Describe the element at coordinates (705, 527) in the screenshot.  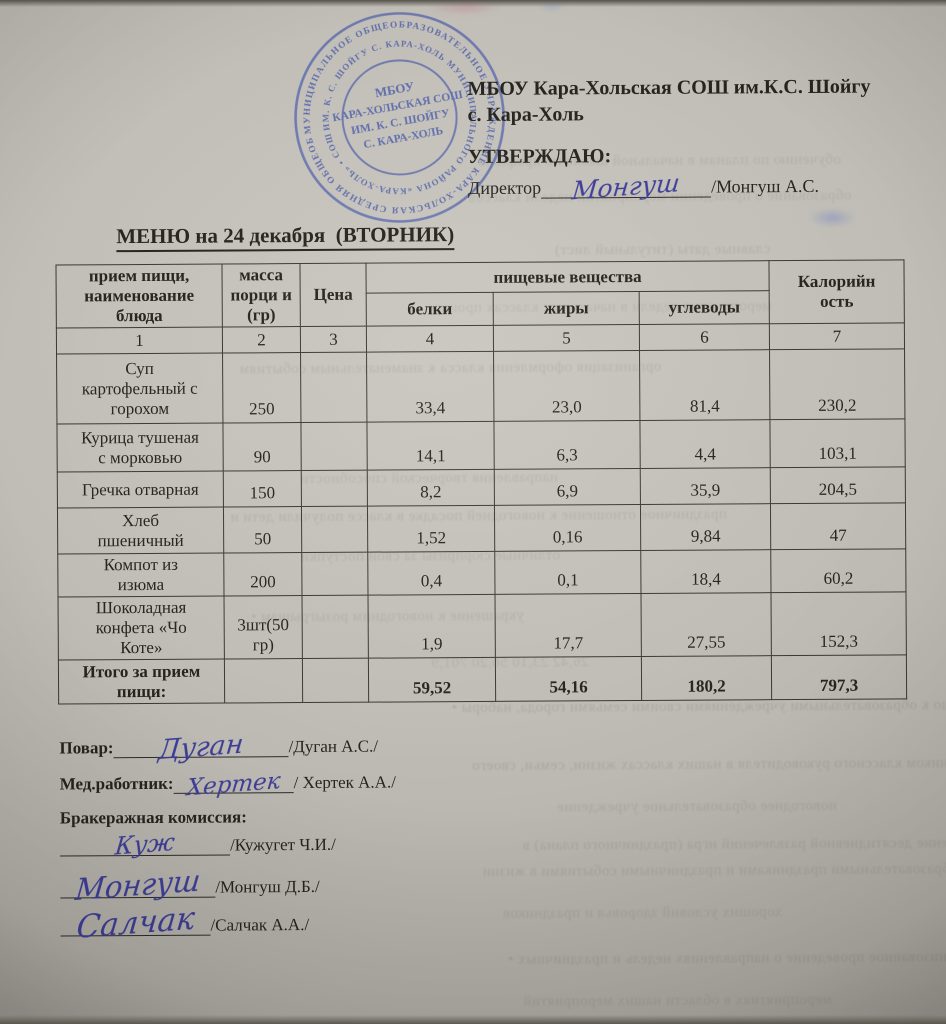
I see `dish-carbs: 9,84` at that location.